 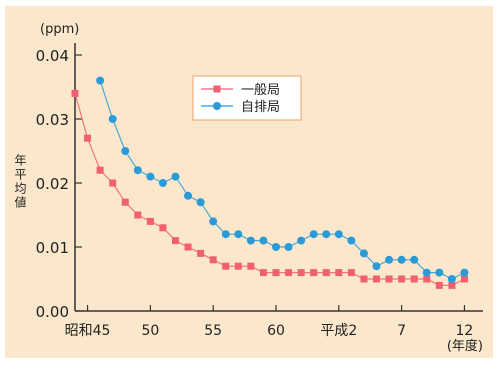 I want to click on y-tick-label: 0.03, so click(x=52, y=120).